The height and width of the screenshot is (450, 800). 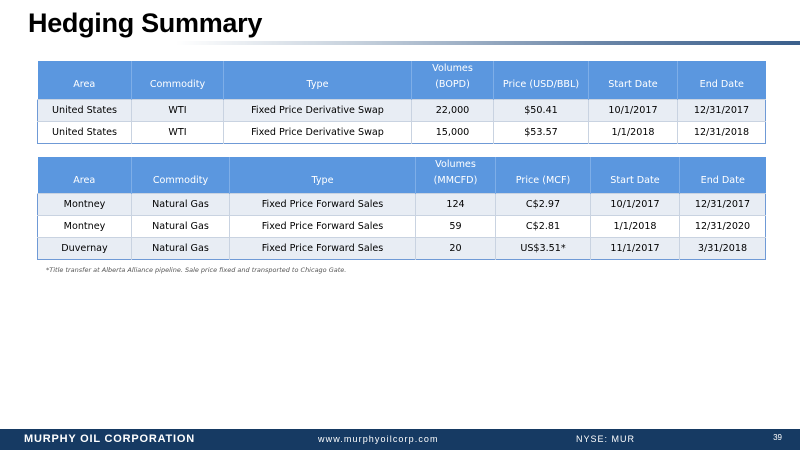 What do you see at coordinates (455, 248) in the screenshot?
I see `cell-volumes: 20` at bounding box center [455, 248].